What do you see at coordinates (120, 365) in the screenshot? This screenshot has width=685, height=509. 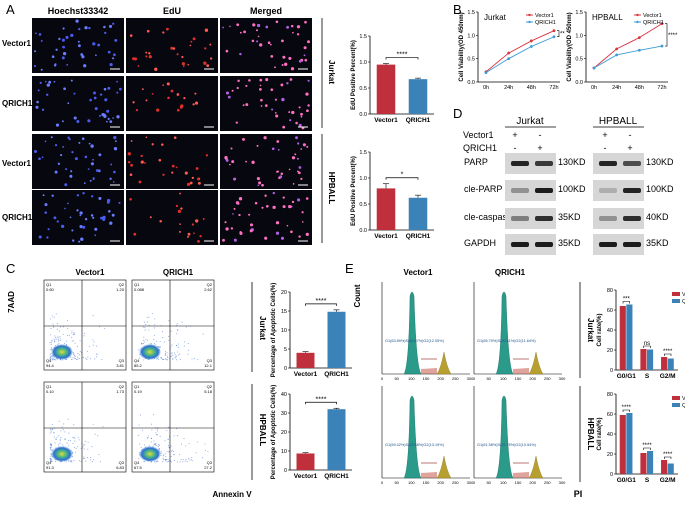 I see `quadrant-value: 3.81` at bounding box center [120, 365].